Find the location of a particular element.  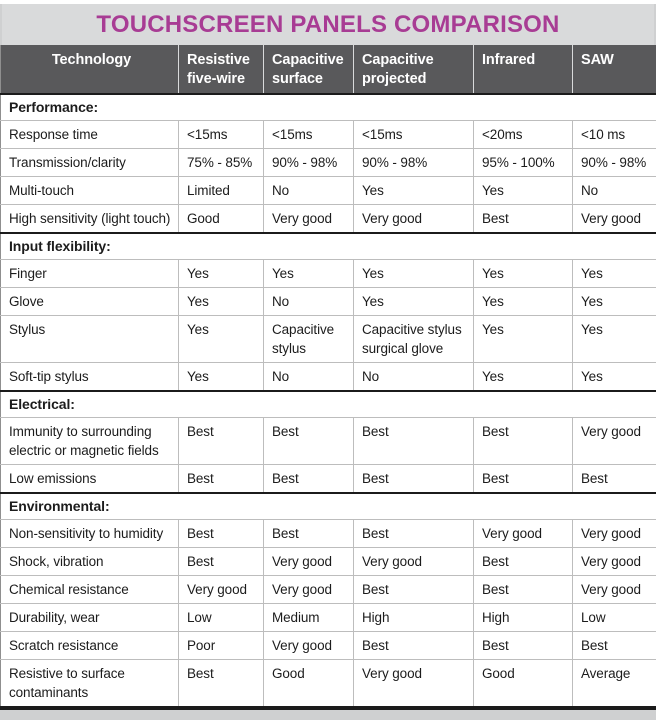

row-label: Finger is located at coordinates (89, 273).